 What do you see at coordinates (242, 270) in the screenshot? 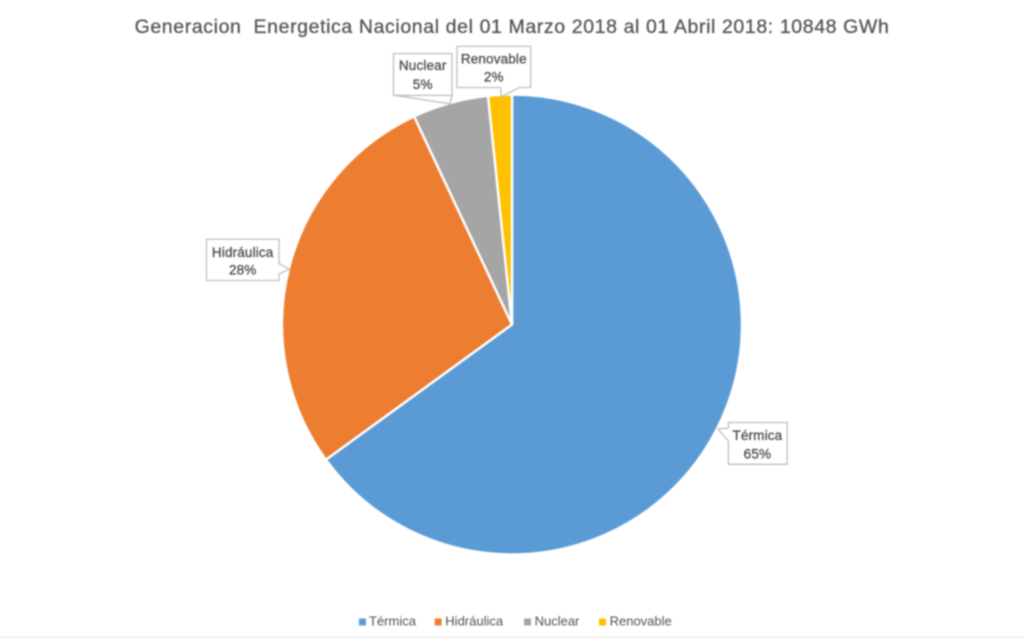
I see `svg-text: 28%` at bounding box center [242, 270].